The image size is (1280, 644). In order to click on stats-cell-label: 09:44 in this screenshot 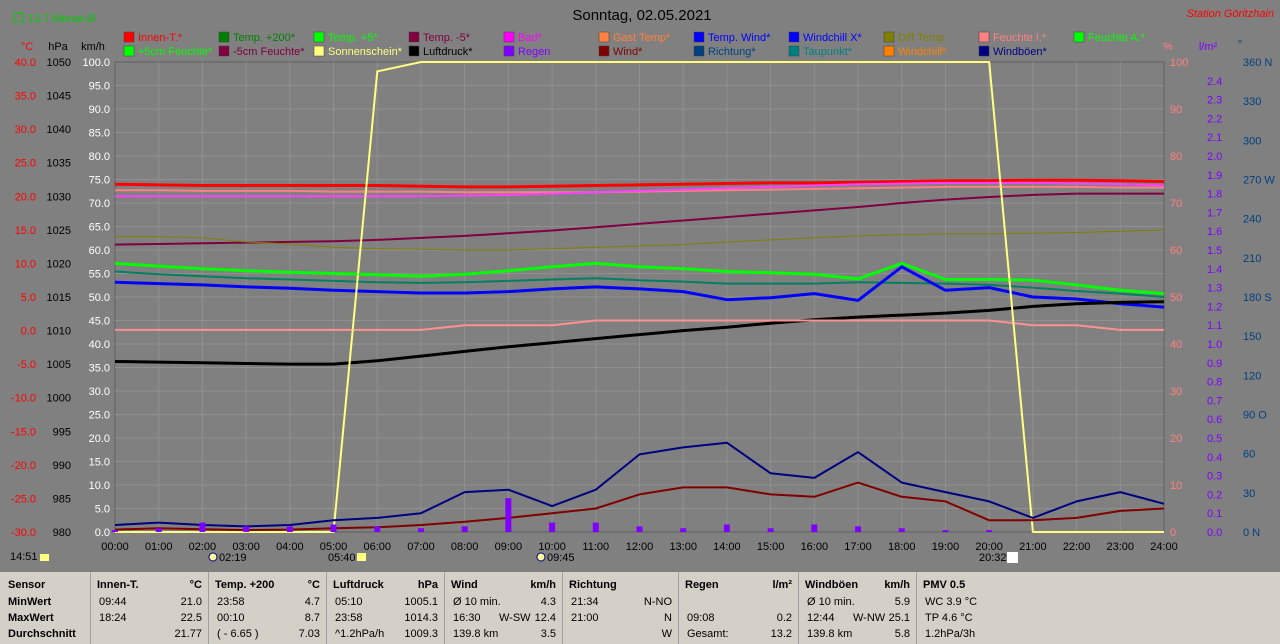, I will do `click(113, 602)`.